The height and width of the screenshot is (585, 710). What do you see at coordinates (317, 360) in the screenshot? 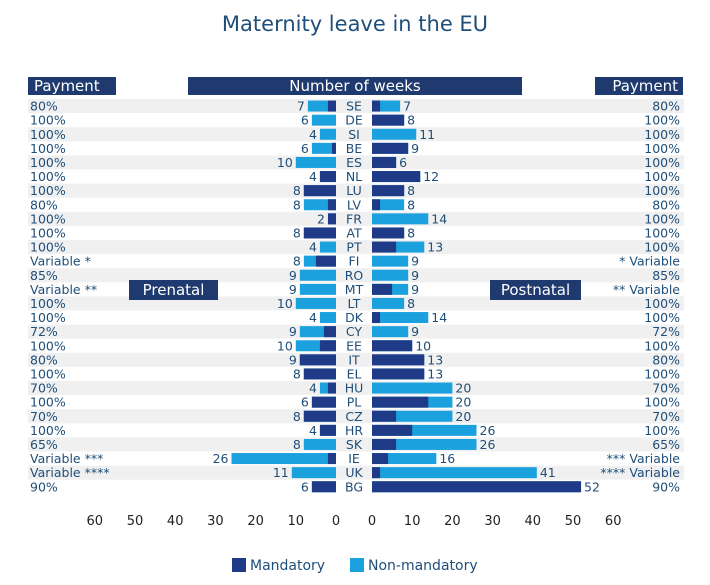
I see `prenatal-mandatory-bar-it` at bounding box center [317, 360].